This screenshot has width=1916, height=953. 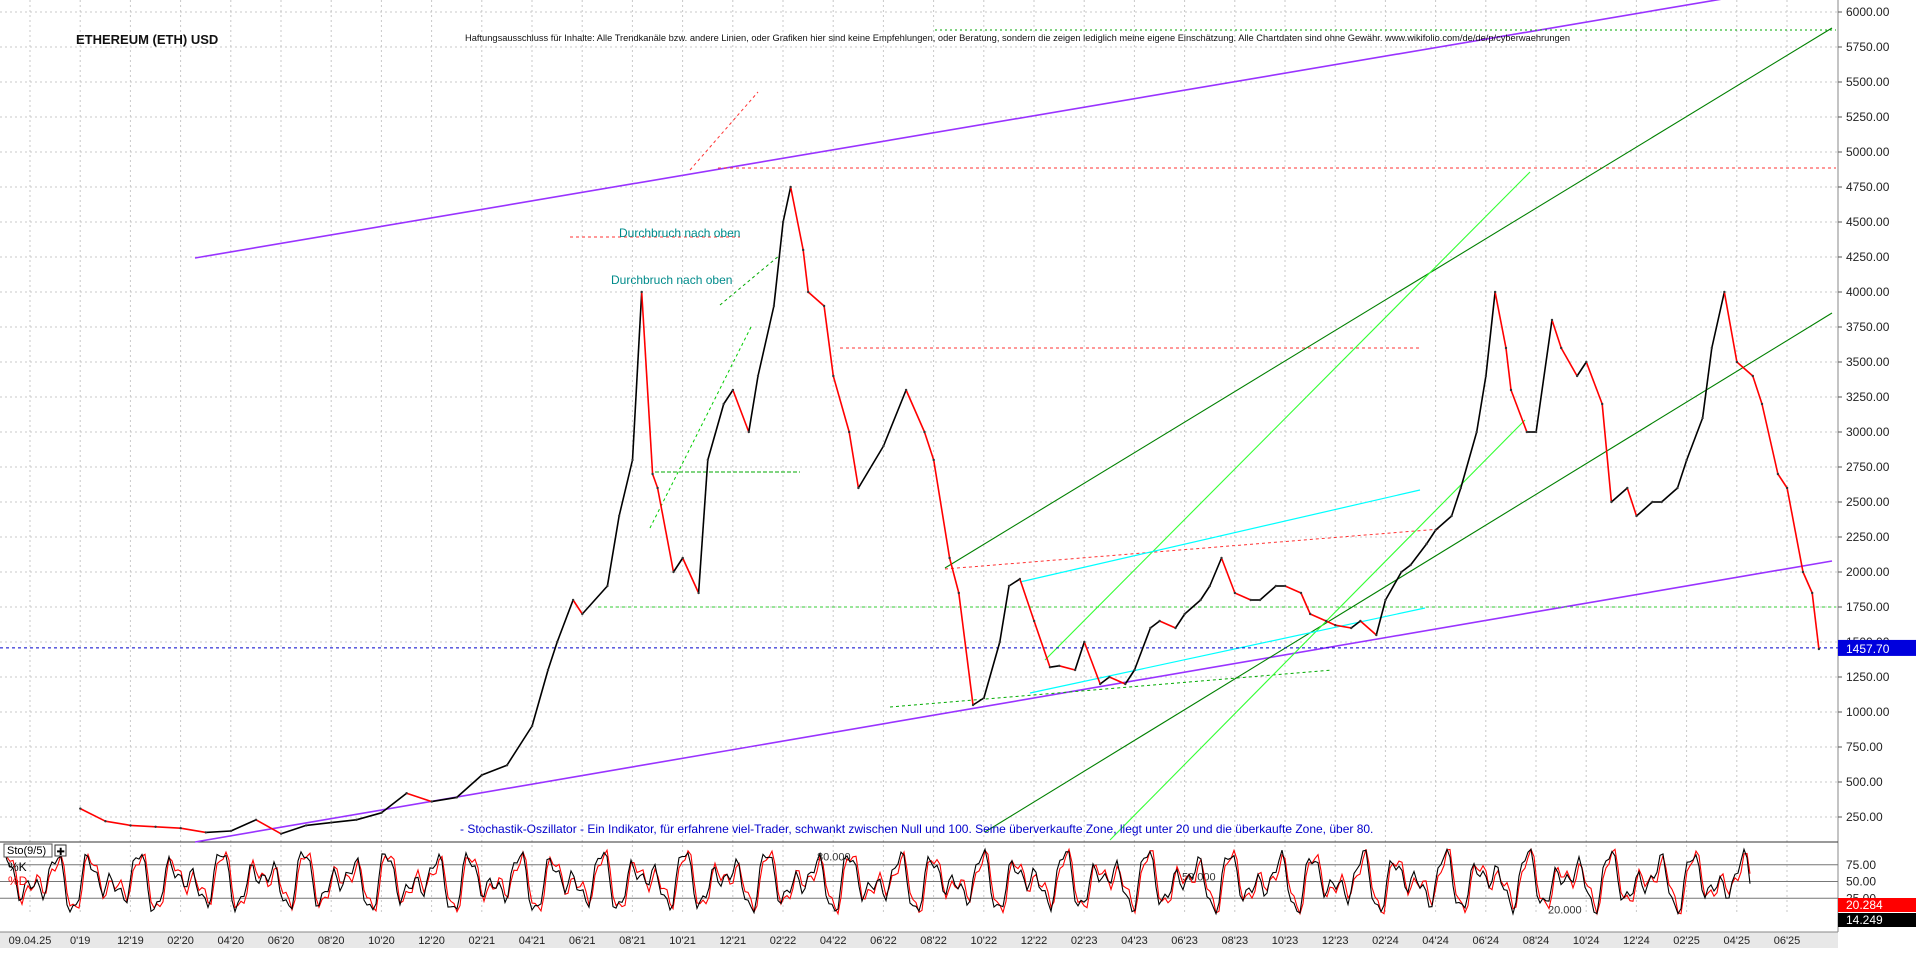 I want to click on level-label-80: 80.000, so click(x=834, y=857).